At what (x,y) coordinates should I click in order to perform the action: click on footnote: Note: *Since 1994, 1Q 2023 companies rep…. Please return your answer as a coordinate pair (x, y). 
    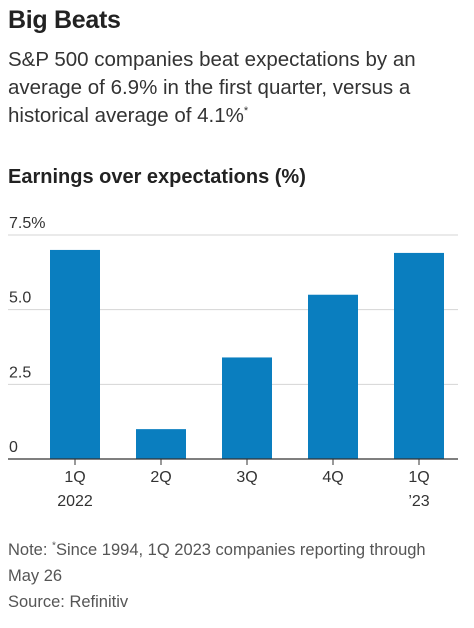
    Looking at the image, I should click on (228, 563).